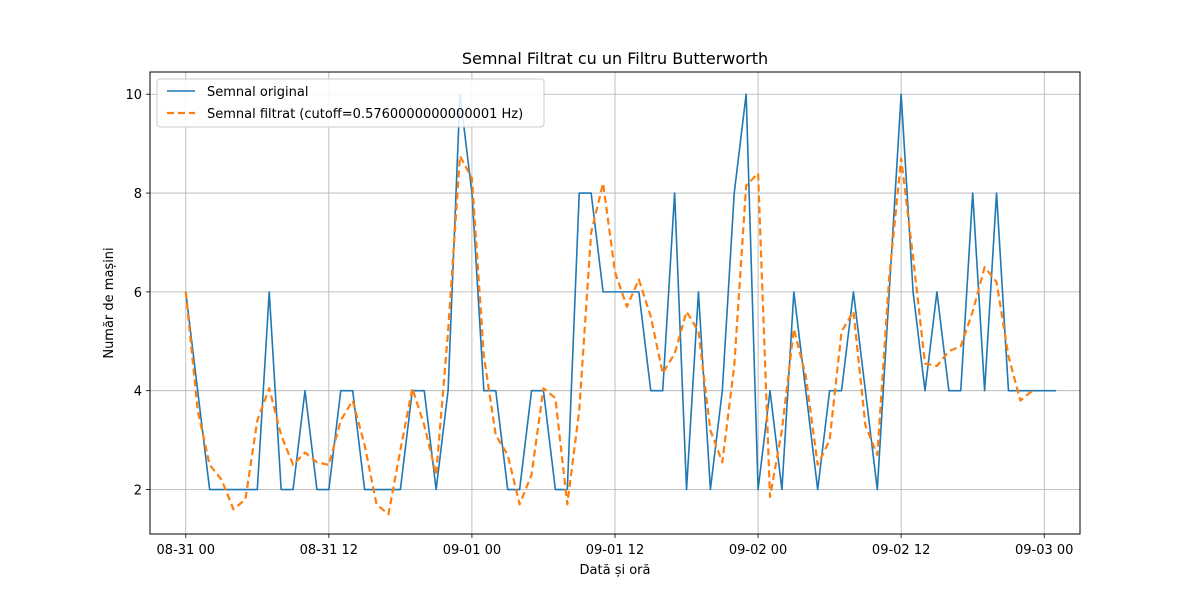 This screenshot has height=600, width=1200. Describe the element at coordinates (901, 550) in the screenshot. I see `x-tick-label: 09-02 12` at that location.